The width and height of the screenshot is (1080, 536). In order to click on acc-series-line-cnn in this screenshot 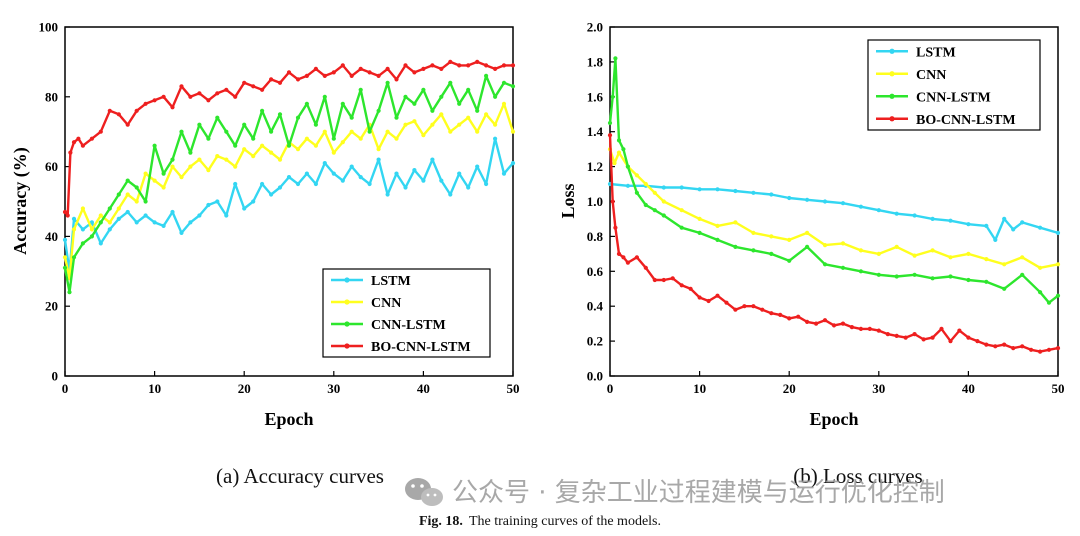, I will do `click(289, 191)`.